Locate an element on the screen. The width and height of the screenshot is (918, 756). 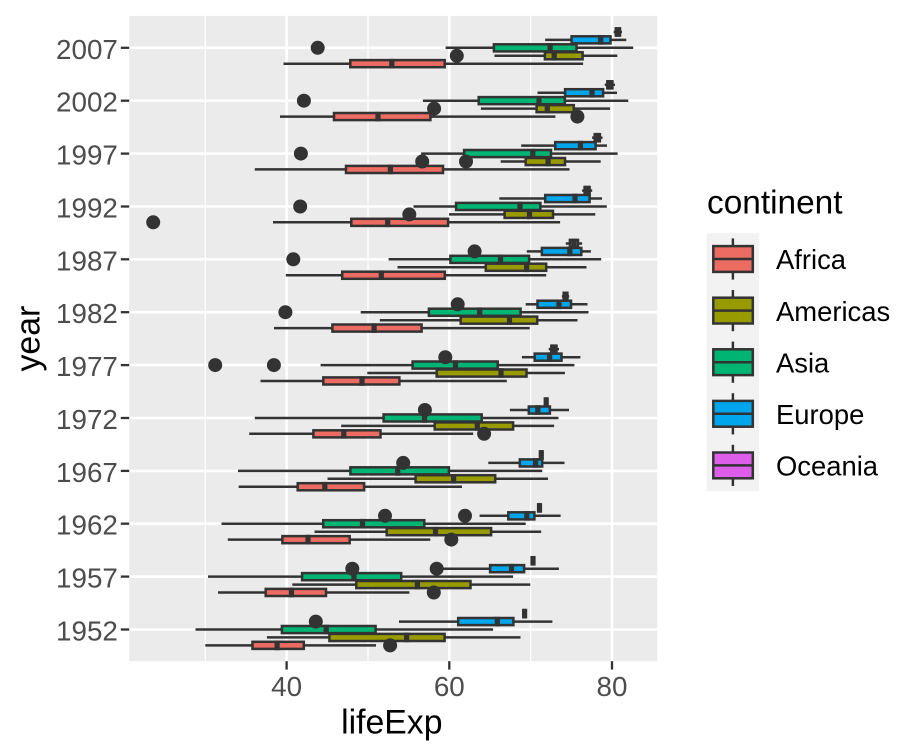
svg-text: year is located at coordinates (29, 339).